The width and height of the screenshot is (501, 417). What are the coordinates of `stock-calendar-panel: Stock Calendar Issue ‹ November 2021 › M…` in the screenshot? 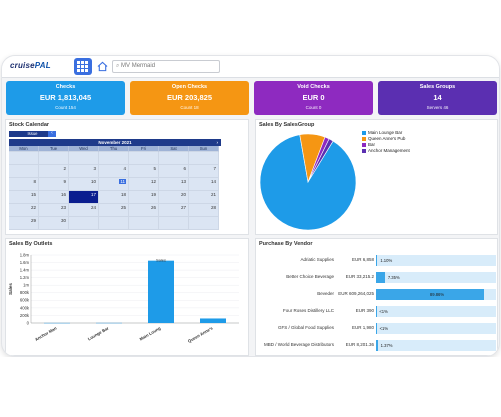 It's located at (127, 177).